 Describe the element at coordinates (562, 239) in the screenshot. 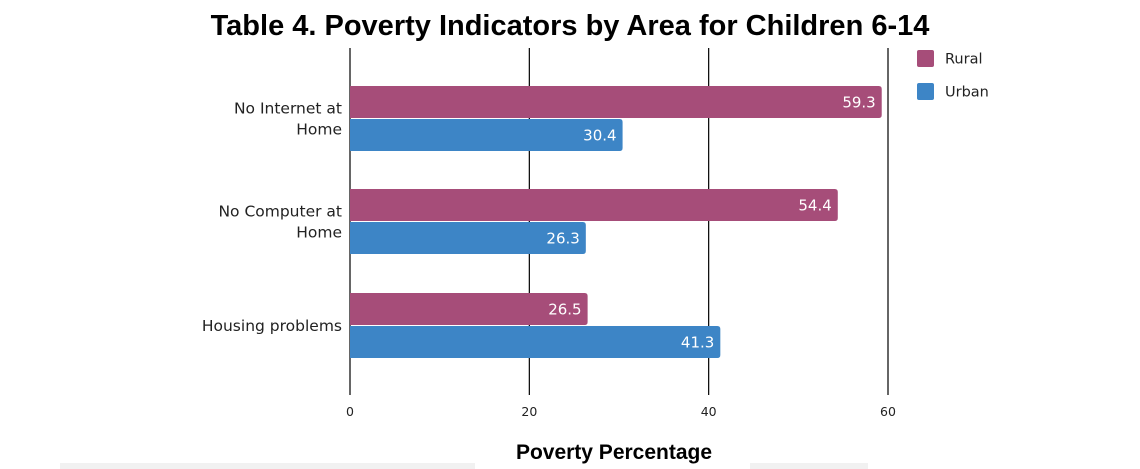

I see `bar-value-label: 26.3` at that location.